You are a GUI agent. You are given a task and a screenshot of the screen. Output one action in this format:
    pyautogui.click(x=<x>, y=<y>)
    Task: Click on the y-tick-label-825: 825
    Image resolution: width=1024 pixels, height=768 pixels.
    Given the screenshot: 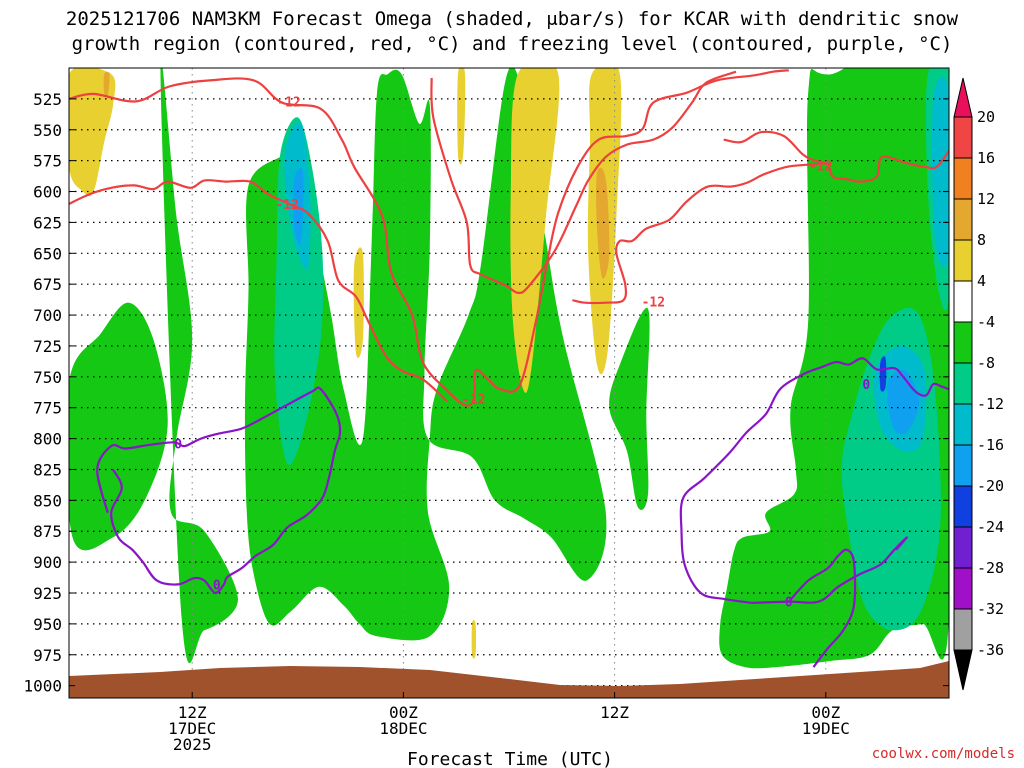 What is the action you would take?
    pyautogui.click(x=47, y=469)
    